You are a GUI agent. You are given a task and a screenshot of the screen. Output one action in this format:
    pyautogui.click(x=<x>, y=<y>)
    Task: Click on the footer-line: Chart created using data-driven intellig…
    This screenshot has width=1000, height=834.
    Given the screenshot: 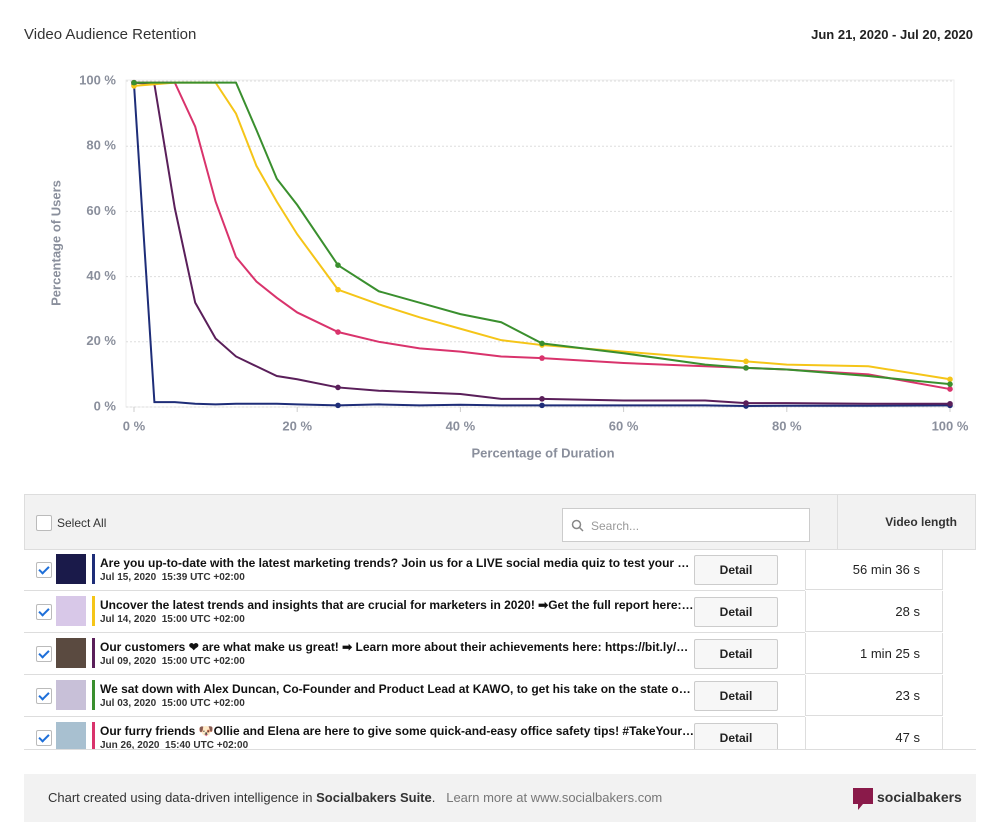 What is the action you would take?
    pyautogui.click(x=355, y=797)
    